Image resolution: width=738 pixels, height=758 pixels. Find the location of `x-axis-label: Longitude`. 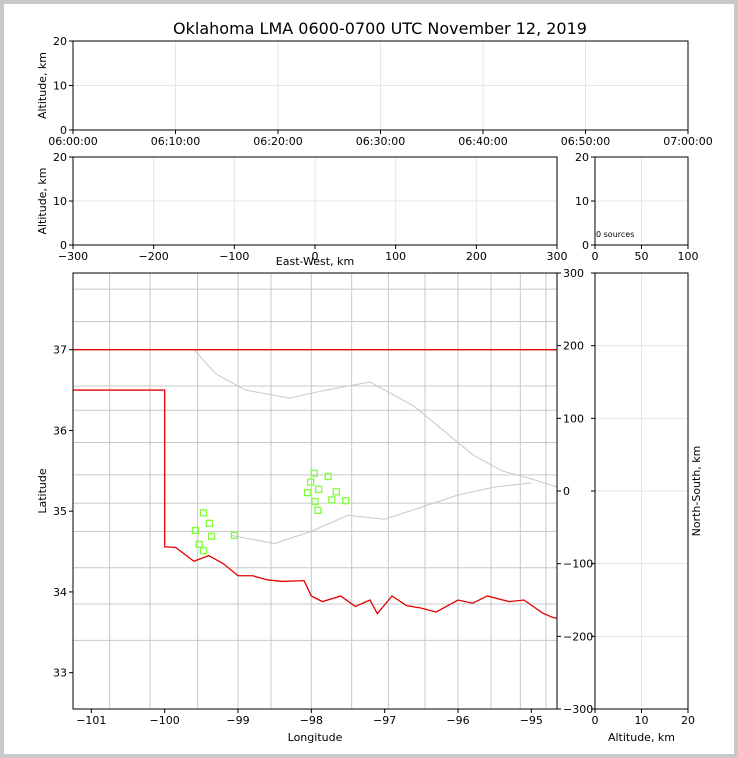

x-axis-label: Longitude is located at coordinates (315, 737).